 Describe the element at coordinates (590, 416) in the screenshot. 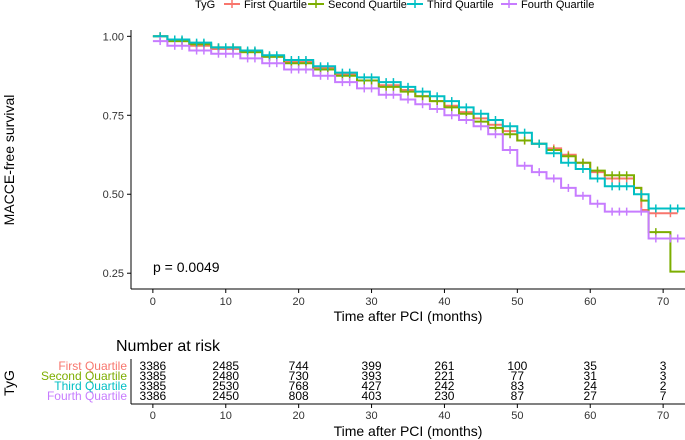

I see `risk-x-tick-label: 60` at that location.